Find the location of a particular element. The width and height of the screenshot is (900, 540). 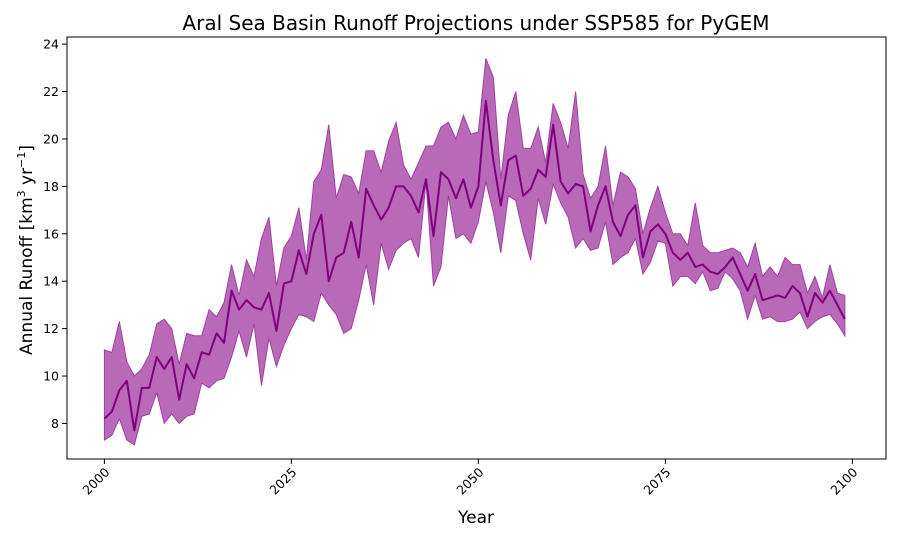

y-tick-label: 12 is located at coordinates (51, 328).